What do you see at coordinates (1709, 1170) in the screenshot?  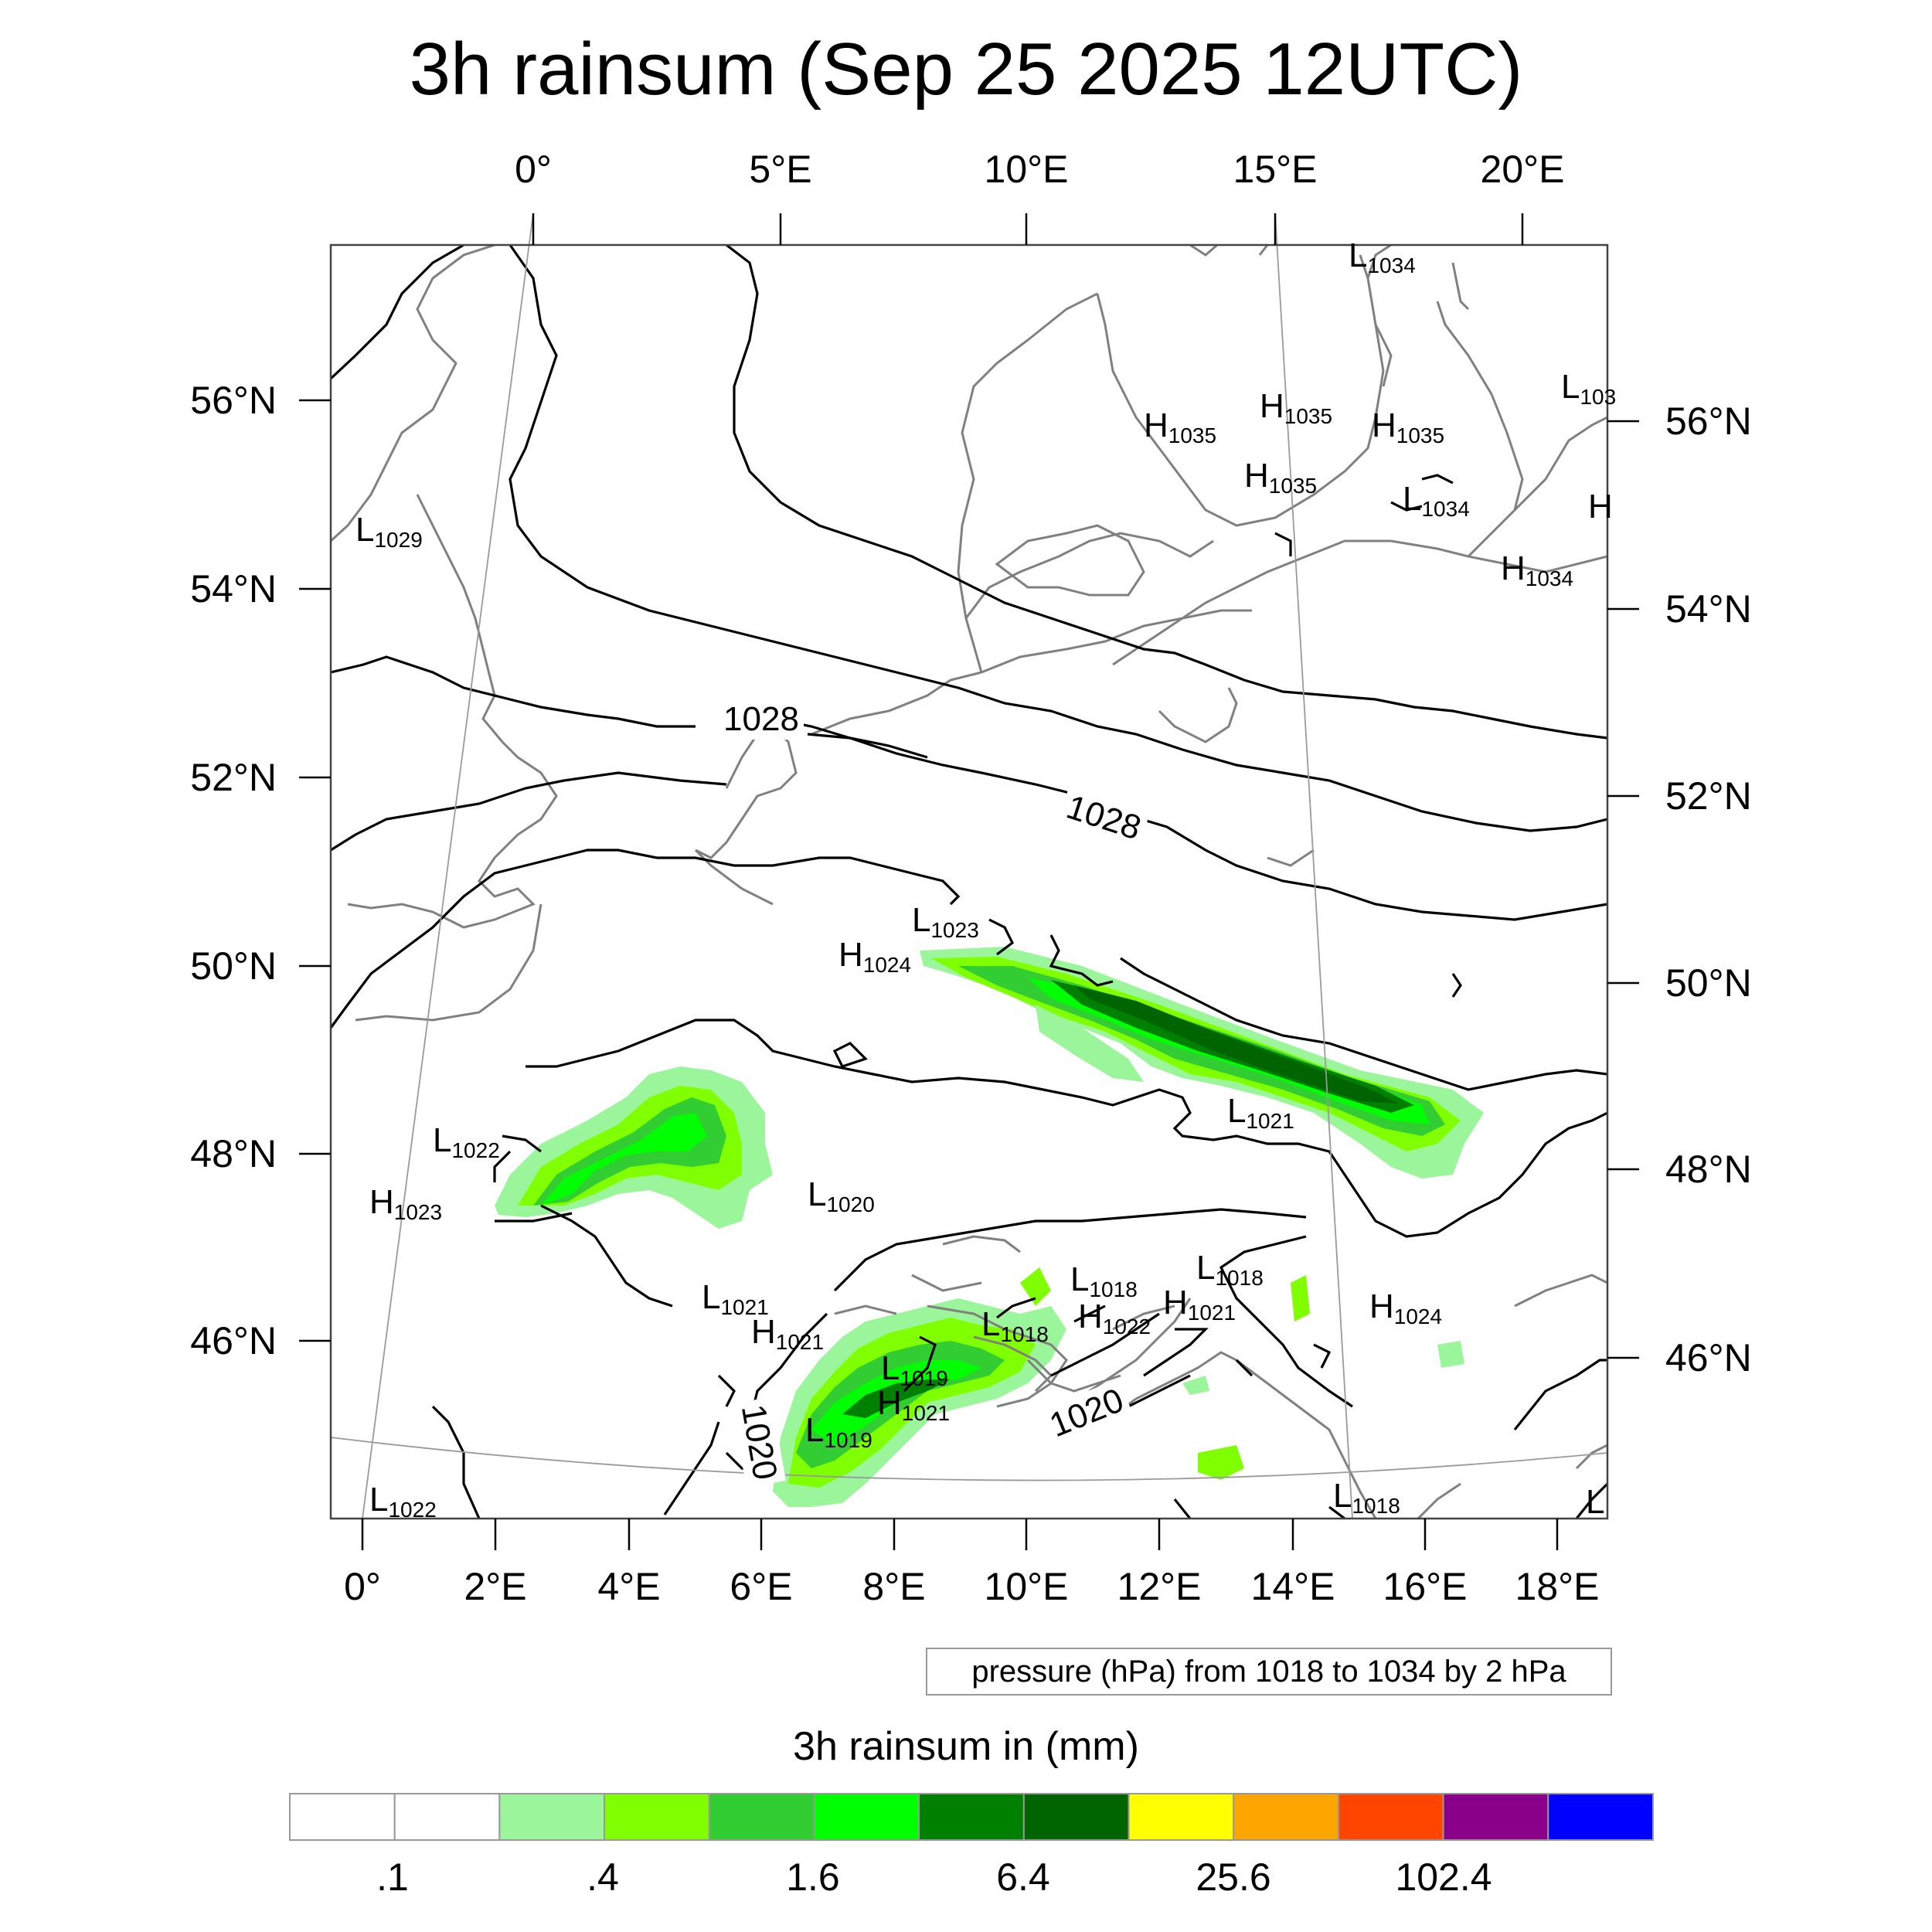 I see `right-lat-label: 48°N` at bounding box center [1709, 1170].